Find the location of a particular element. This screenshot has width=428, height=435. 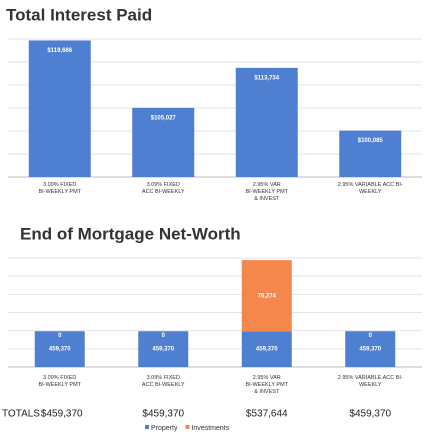

data-label: $105,027 is located at coordinates (164, 118).